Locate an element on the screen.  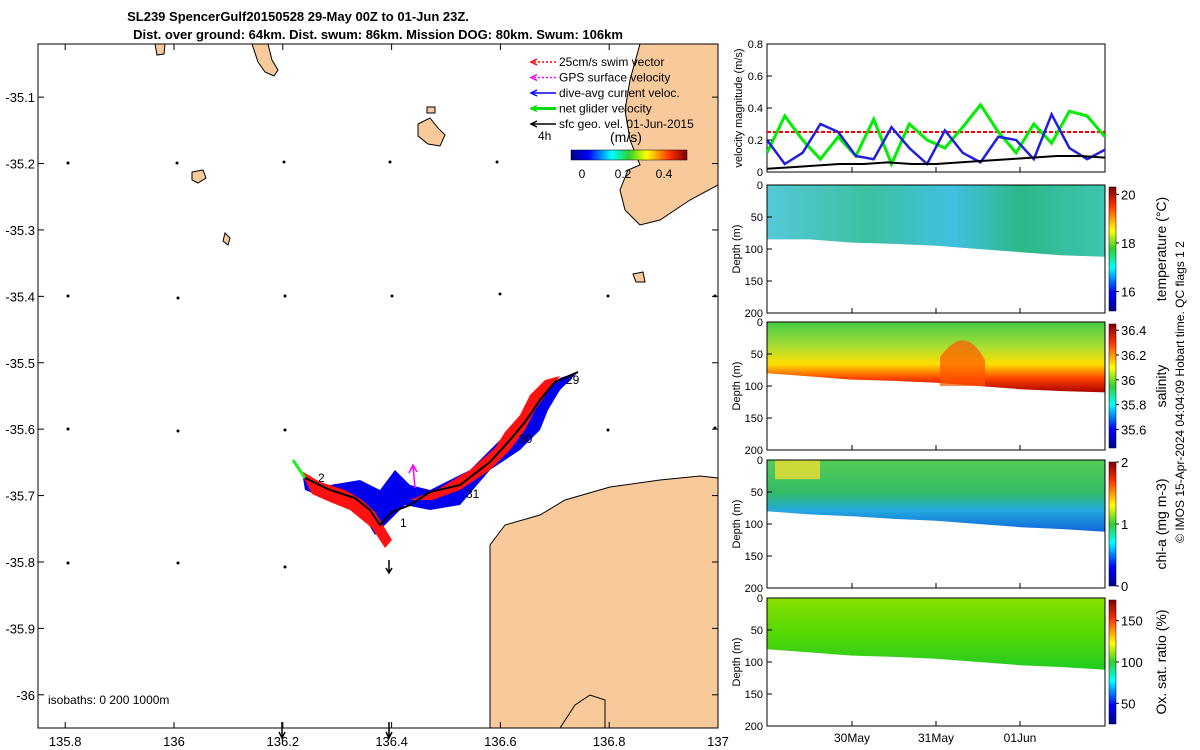
track-blue-swath is located at coordinates (440, 453).